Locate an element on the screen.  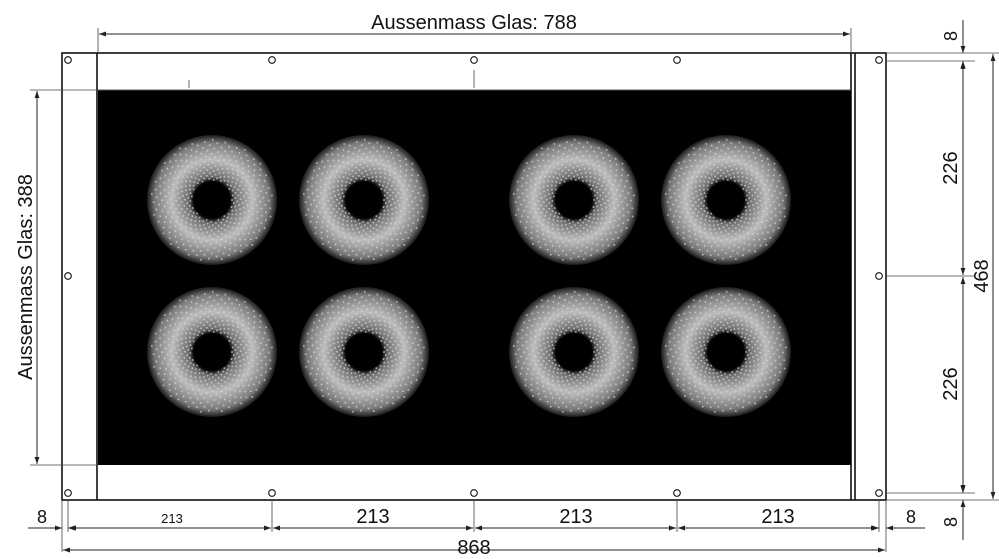
bottom-segment-2: 213 is located at coordinates (372, 517).